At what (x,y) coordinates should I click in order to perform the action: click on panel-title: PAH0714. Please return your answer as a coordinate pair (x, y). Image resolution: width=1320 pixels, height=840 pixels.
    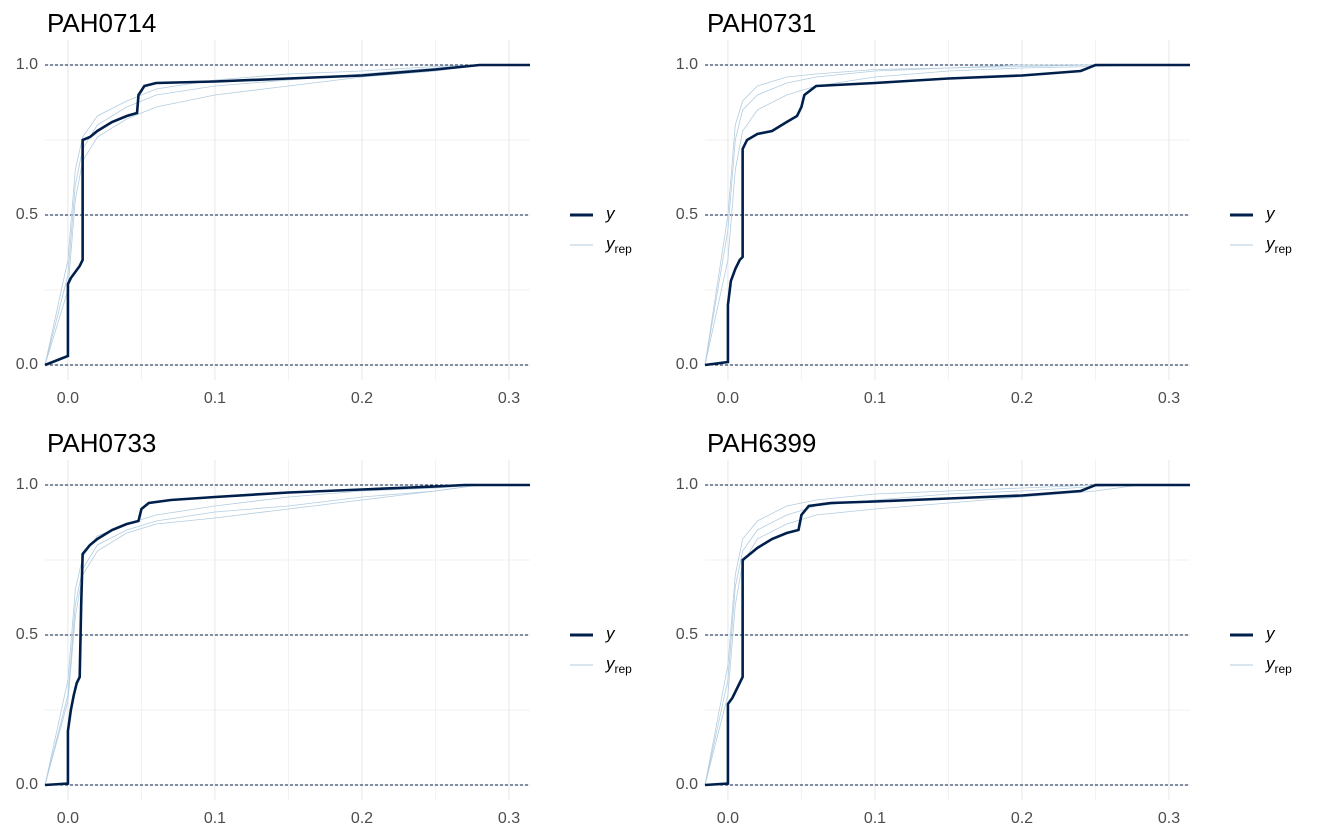
    Looking at the image, I should click on (101, 23).